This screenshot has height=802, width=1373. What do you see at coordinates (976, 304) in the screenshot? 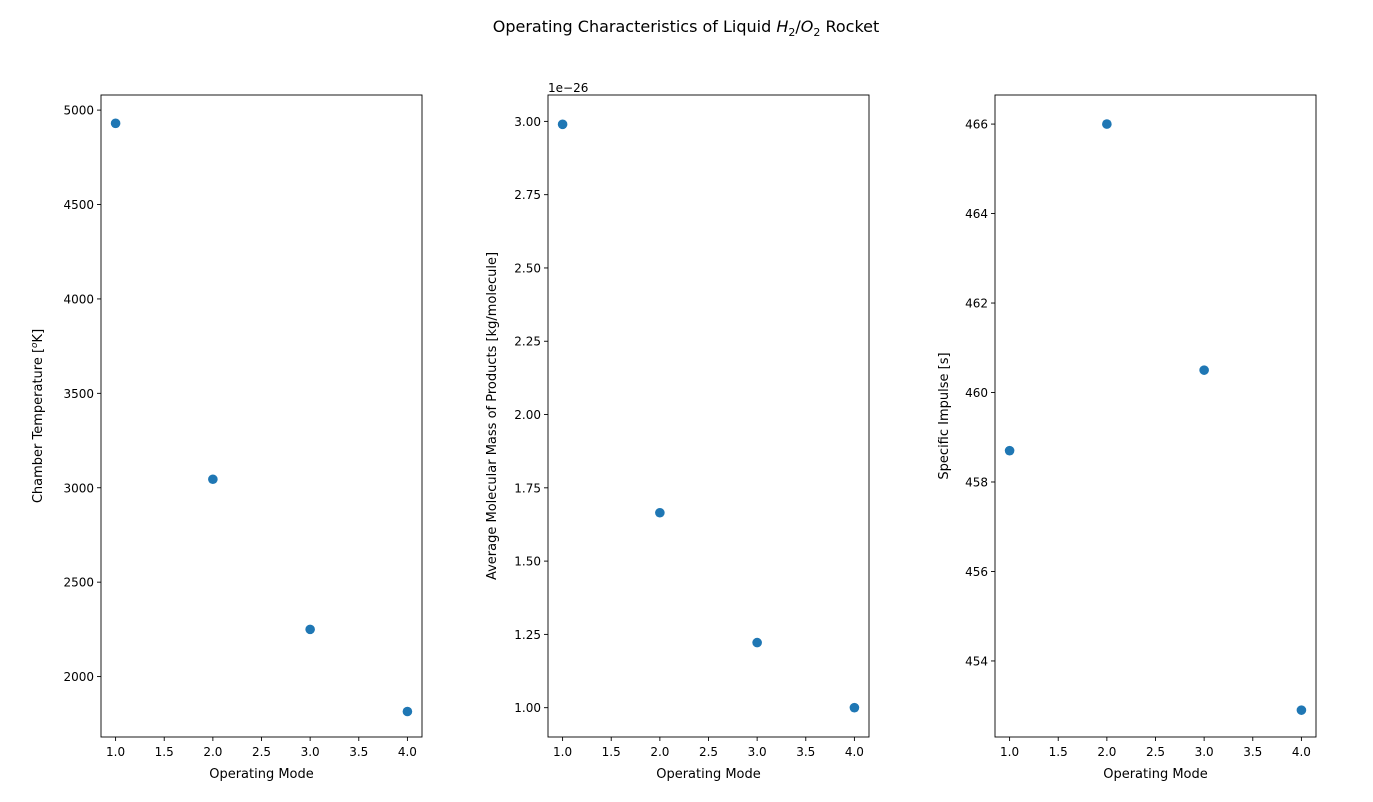
I see `y-tick-label: 462` at bounding box center [976, 304].